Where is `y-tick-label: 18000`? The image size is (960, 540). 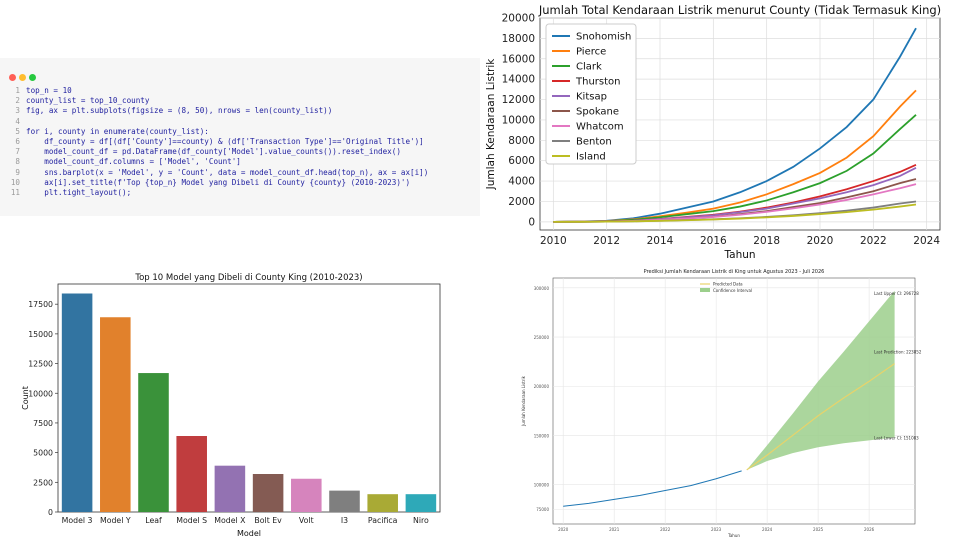
y-tick-label: 18000 is located at coordinates (518, 39).